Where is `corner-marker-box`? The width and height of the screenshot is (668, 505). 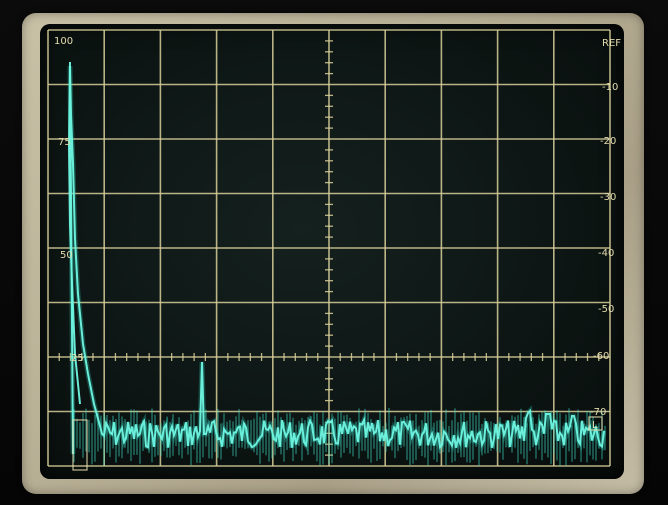
corner-marker-box is located at coordinates (595, 423).